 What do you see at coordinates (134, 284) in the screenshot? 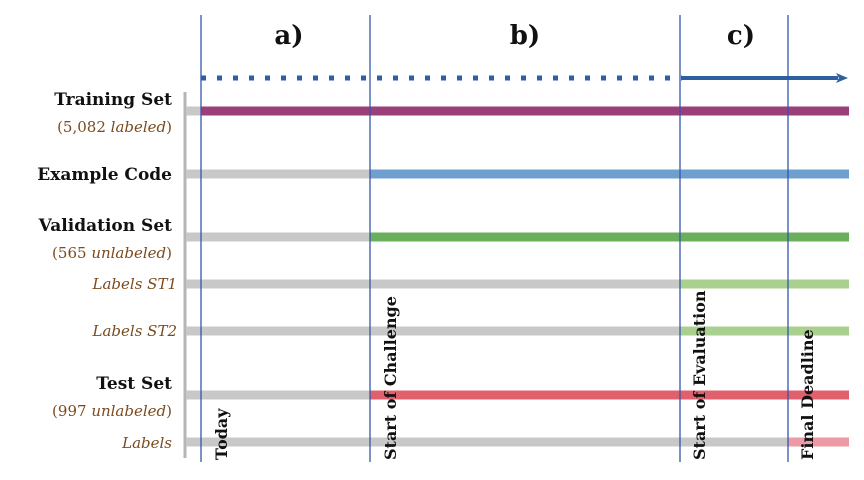
I see `row-label-labels-st1: Labels ST1` at bounding box center [134, 284].